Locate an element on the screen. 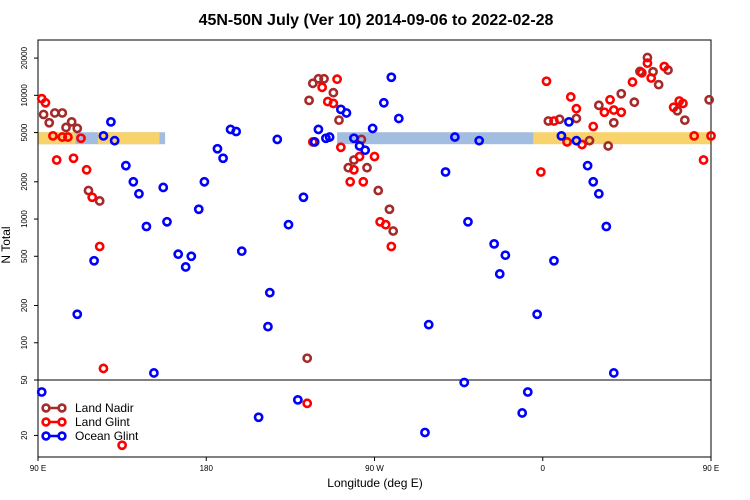  y-tick-label: 50 is located at coordinates (24, 379).